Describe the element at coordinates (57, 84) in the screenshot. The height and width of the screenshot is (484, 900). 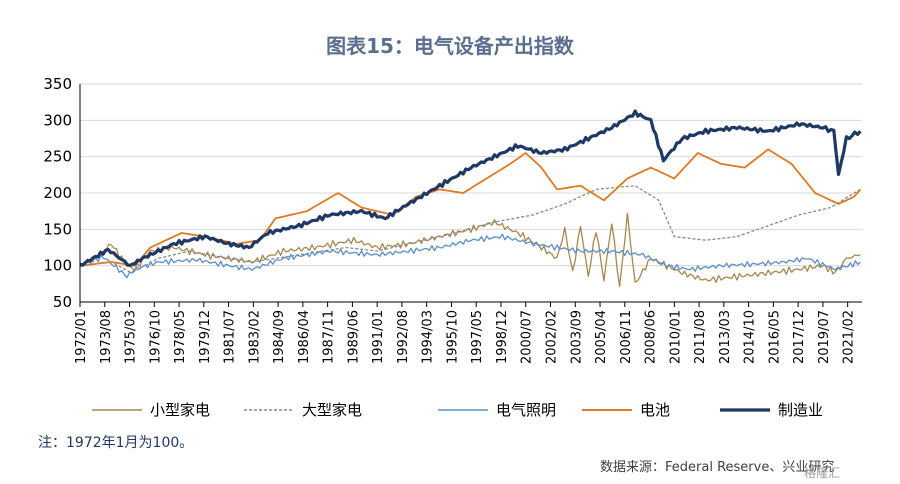
I see `y-tick-label: 350` at that location.